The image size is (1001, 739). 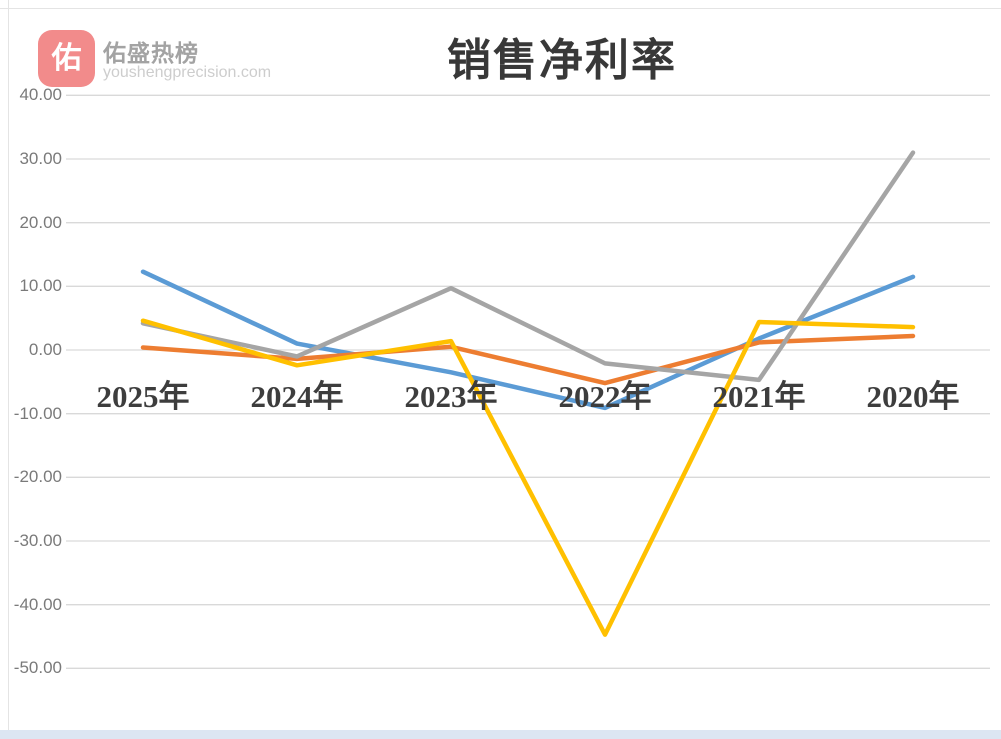 What do you see at coordinates (562, 60) in the screenshot?
I see `chart-title: 销售净利率` at bounding box center [562, 60].